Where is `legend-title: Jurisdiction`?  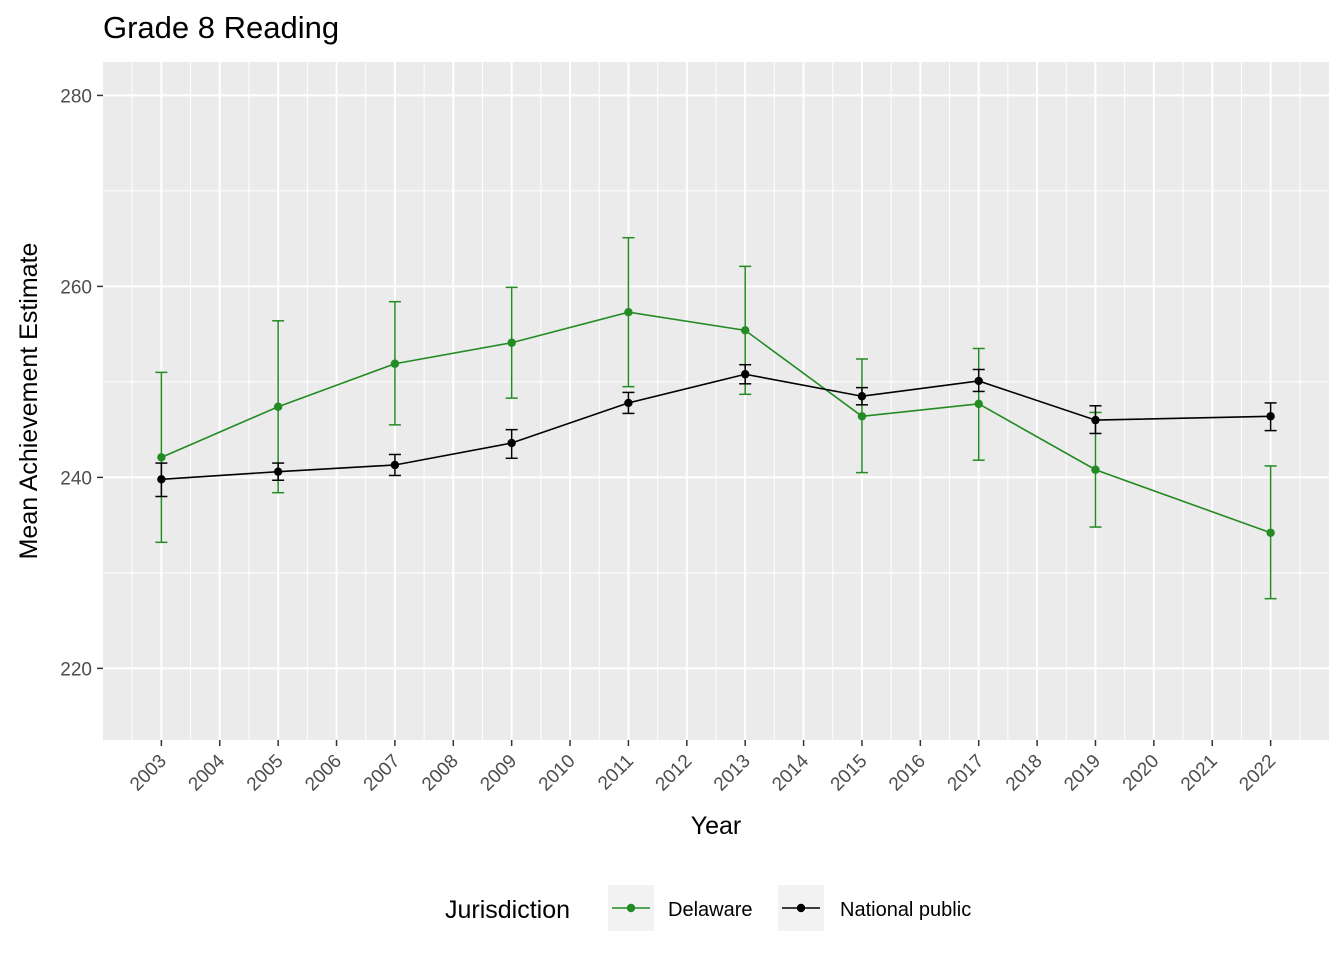
legend-title: Jurisdiction is located at coordinates (507, 910).